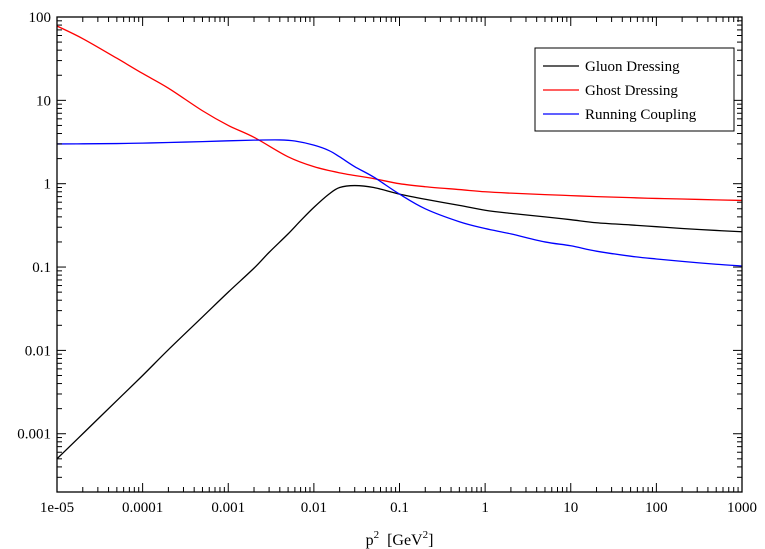 The height and width of the screenshot is (549, 765). I want to click on x-tick-label: 10, so click(570, 508).